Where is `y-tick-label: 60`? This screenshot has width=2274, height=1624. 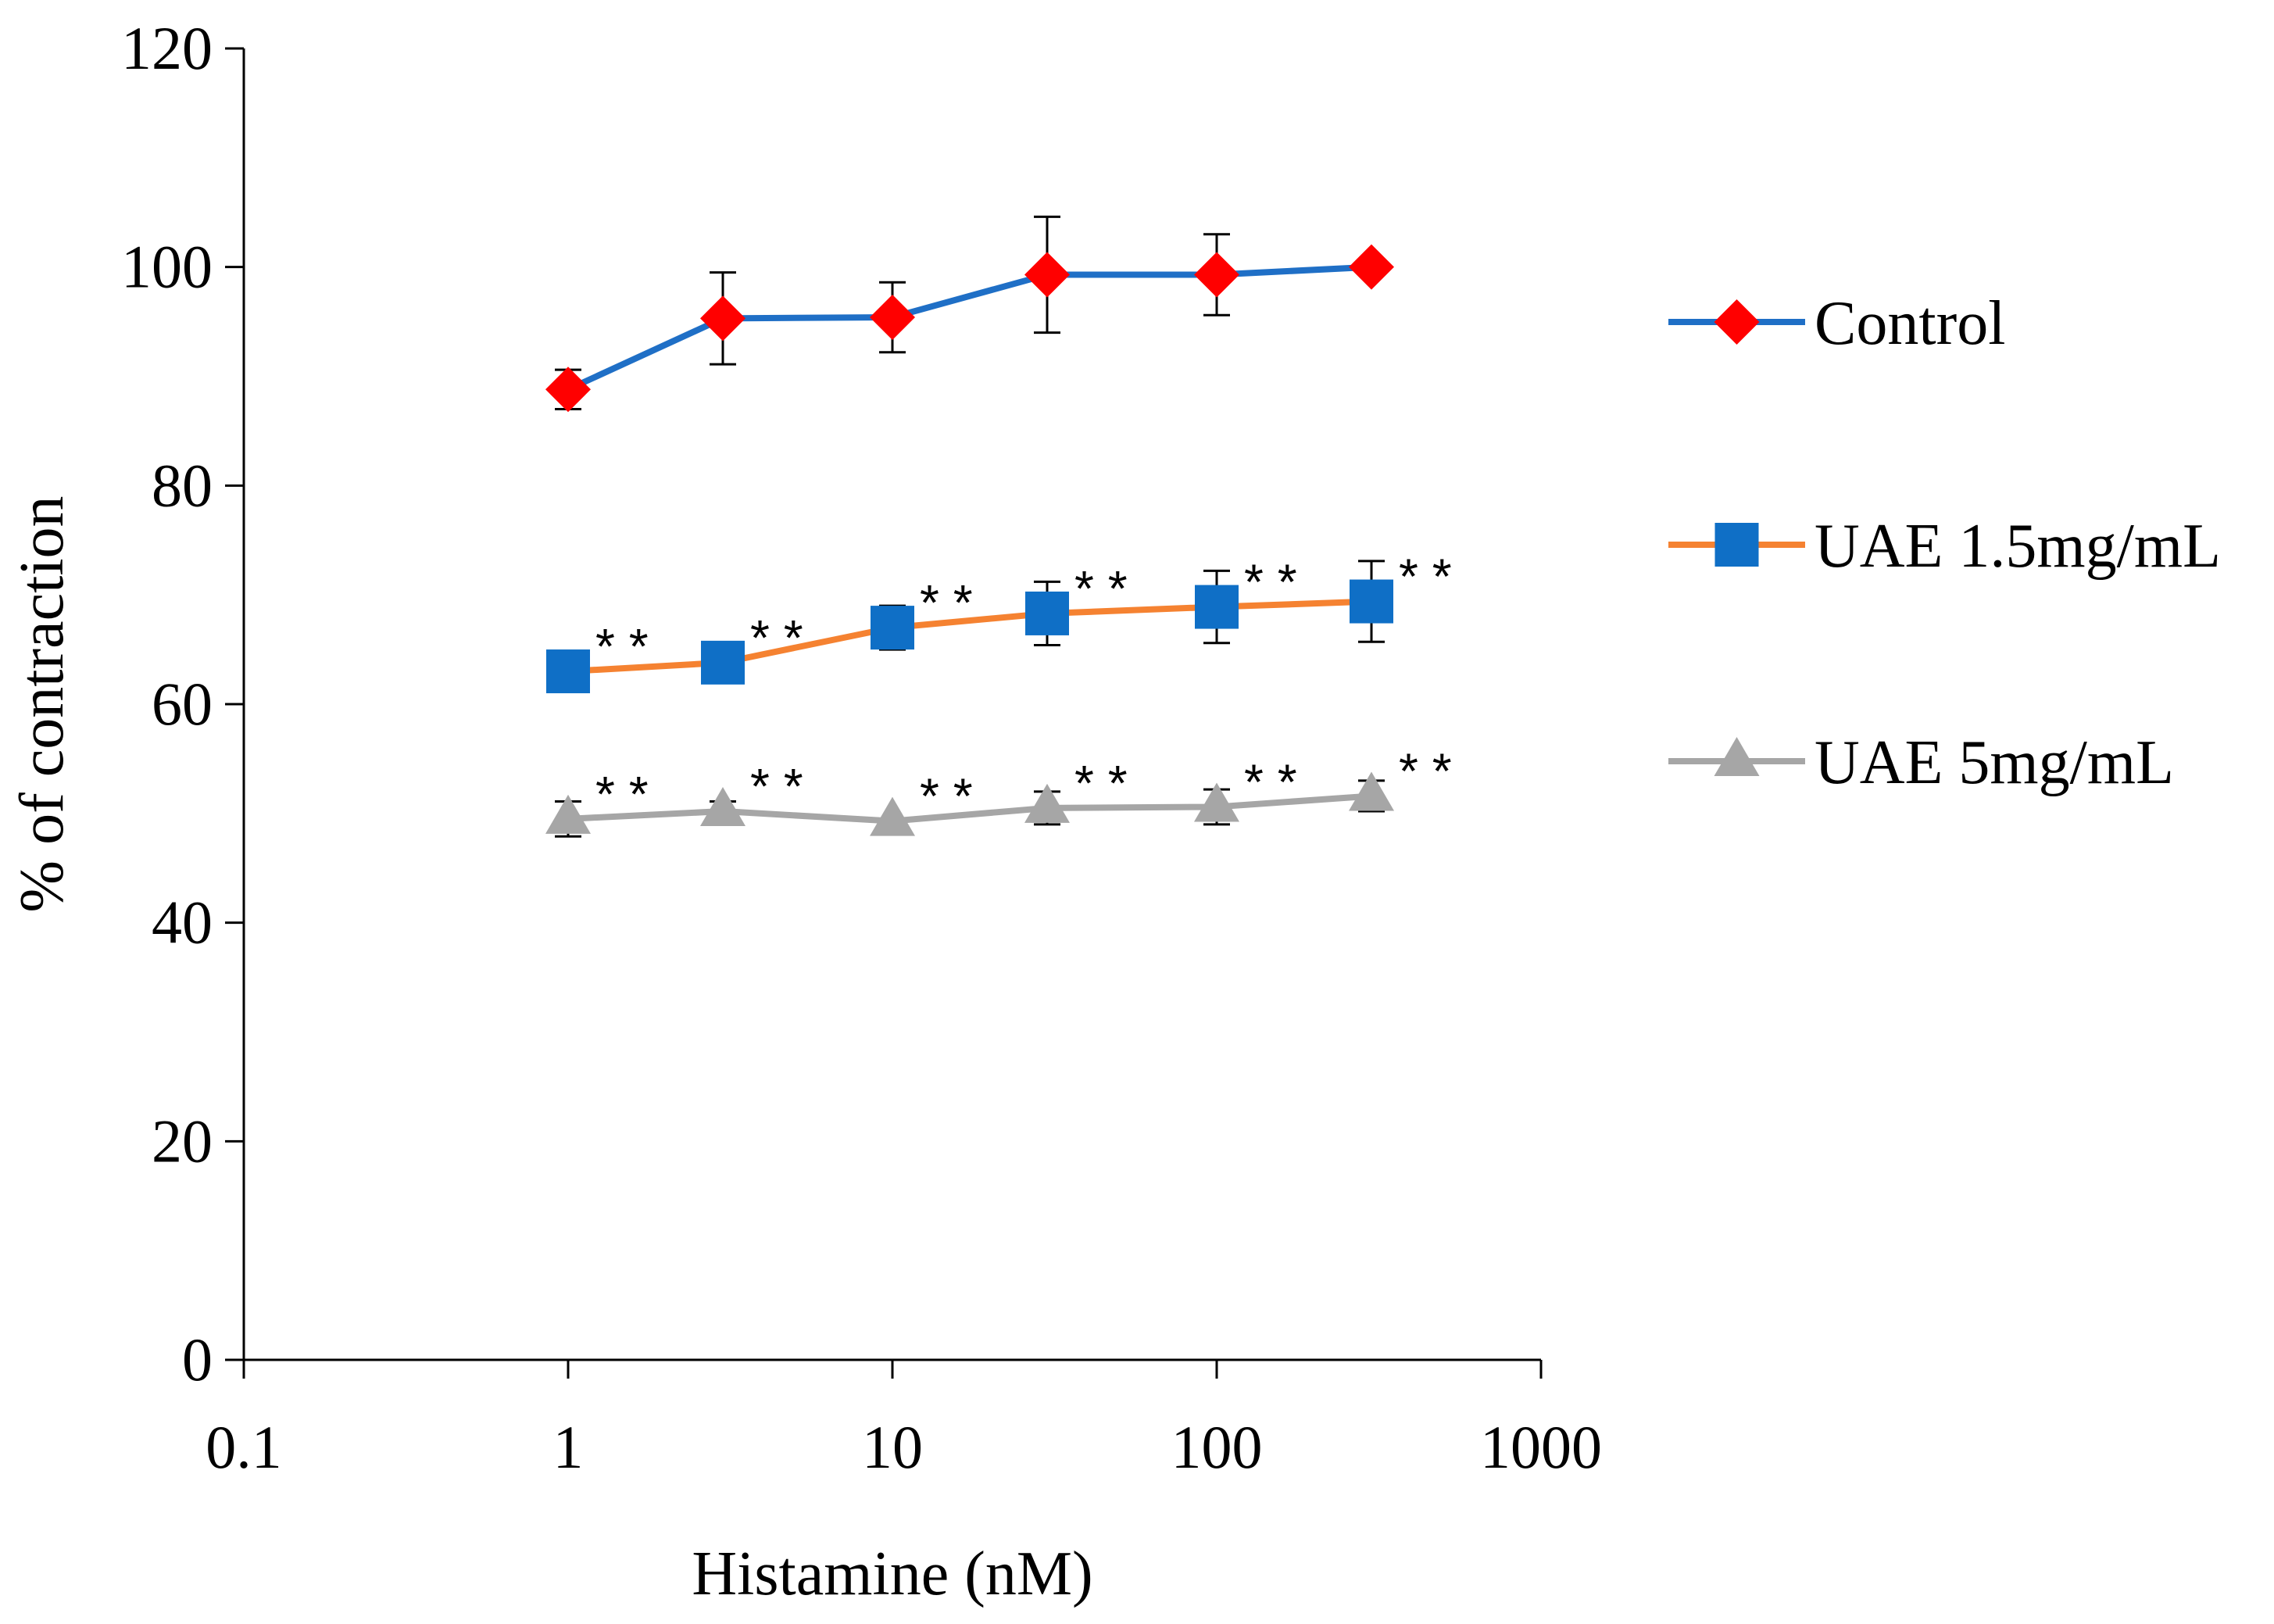 y-tick-label: 60 is located at coordinates (182, 704).